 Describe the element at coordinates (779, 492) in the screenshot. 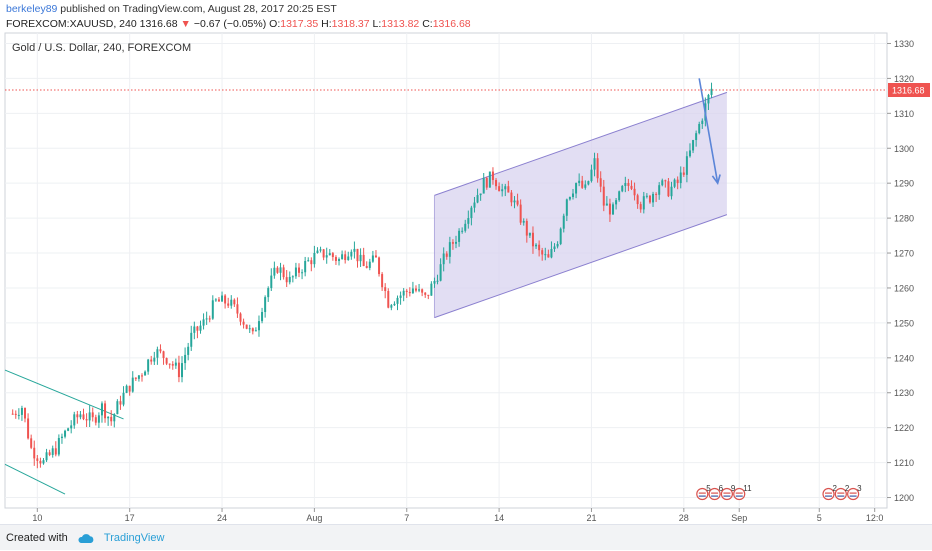

I see `economic-events: 5 6 9 11 2 2 3` at that location.